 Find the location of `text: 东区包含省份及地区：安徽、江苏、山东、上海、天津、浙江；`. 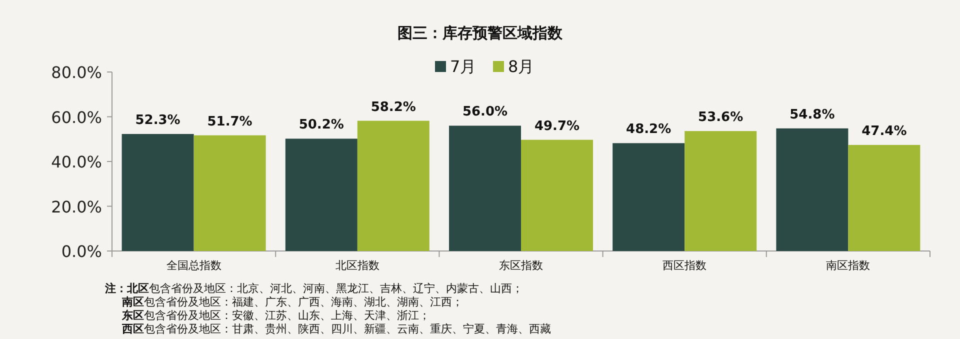

text: 东区包含省份及地区：安徽、江苏、山东、上海、天津、浙江； is located at coordinates (275, 315).